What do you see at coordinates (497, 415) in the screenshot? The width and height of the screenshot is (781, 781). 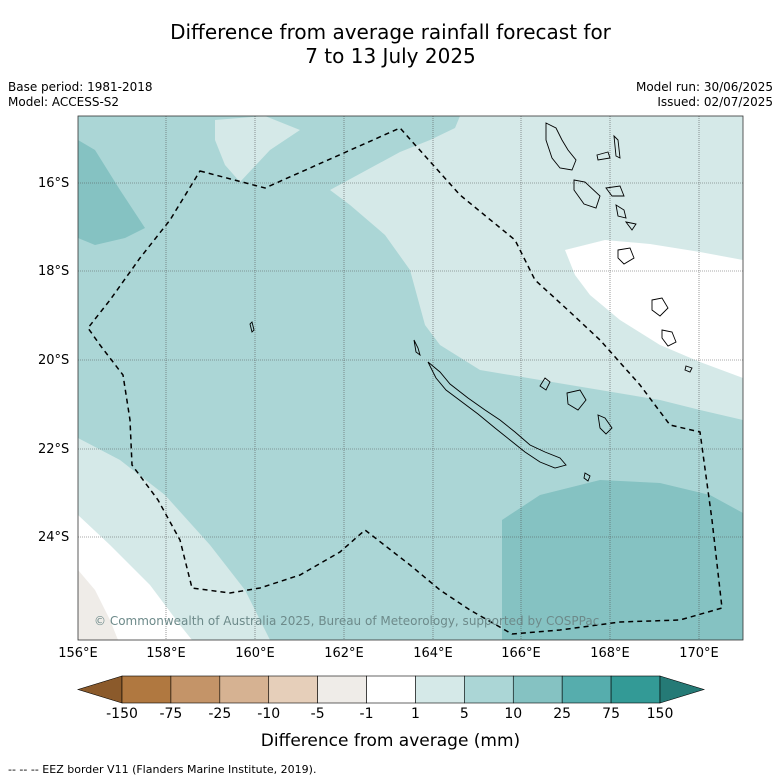 I see `new-caledonia` at bounding box center [497, 415].